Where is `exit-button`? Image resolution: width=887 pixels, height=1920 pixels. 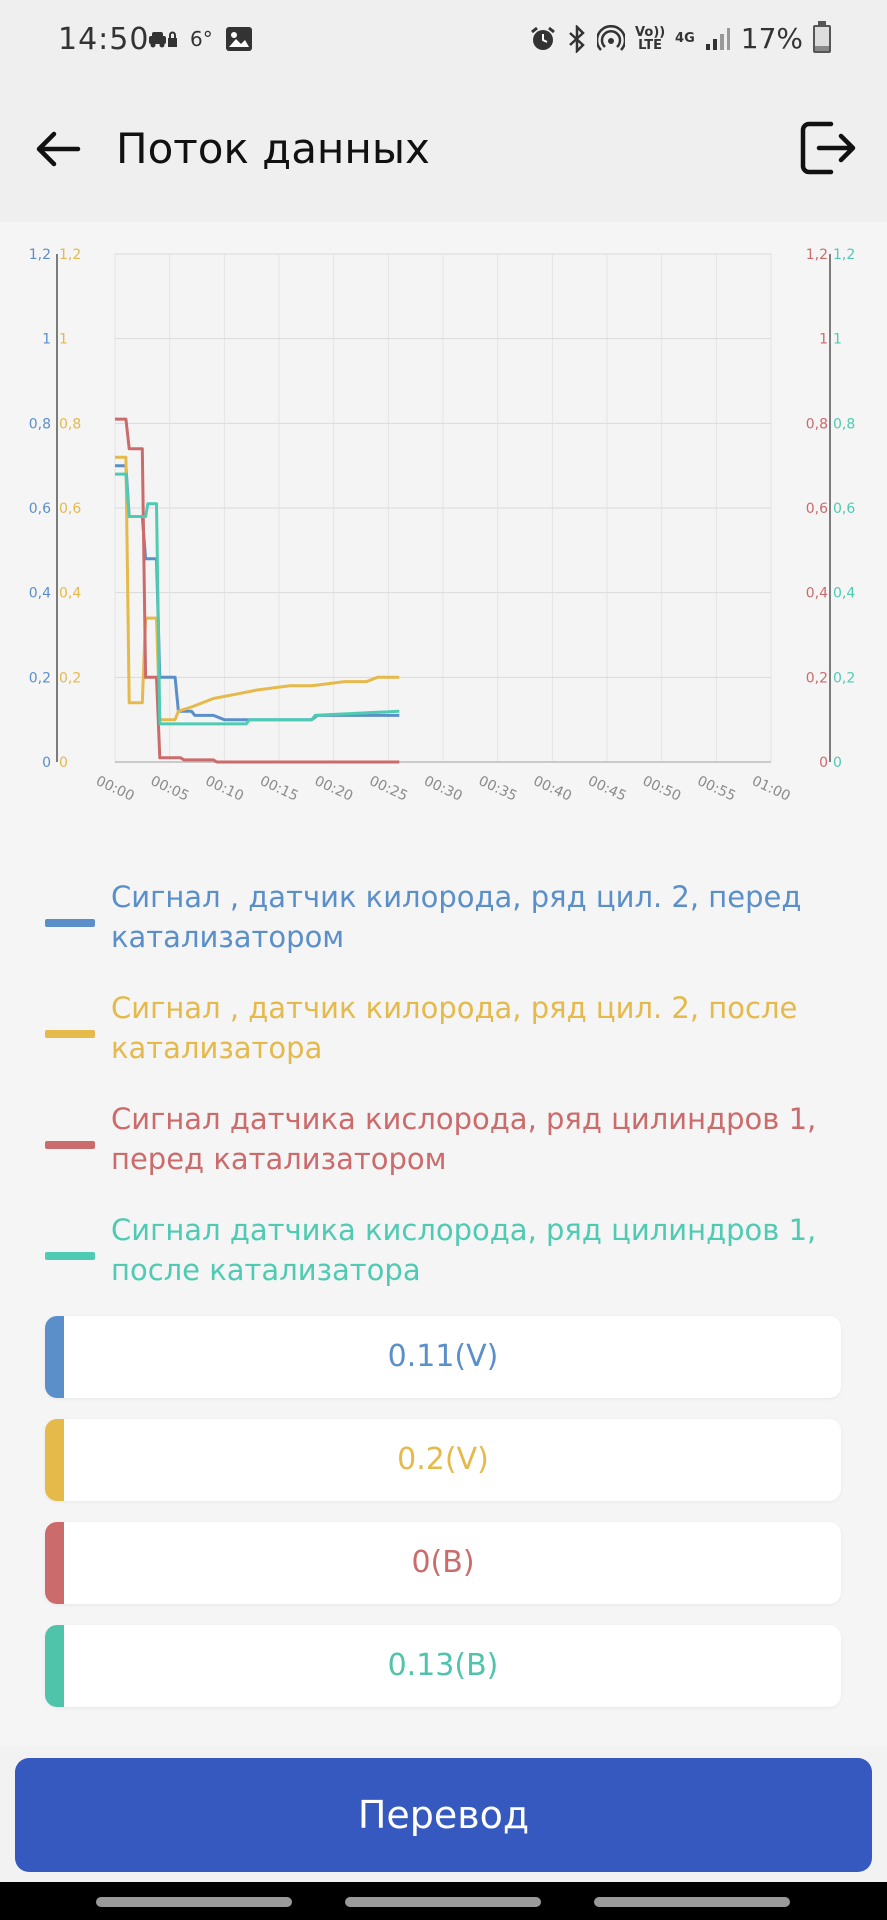
exit-button is located at coordinates (827, 148).